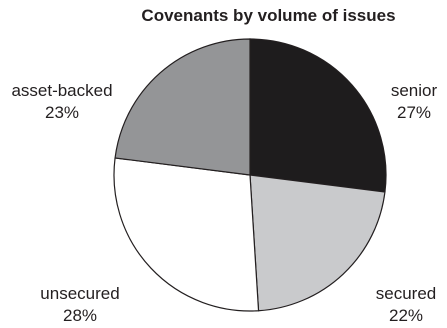 Image resolution: width=447 pixels, height=328 pixels. What do you see at coordinates (412, 102) in the screenshot?
I see `slice-label-senior: senior 27%` at bounding box center [412, 102].